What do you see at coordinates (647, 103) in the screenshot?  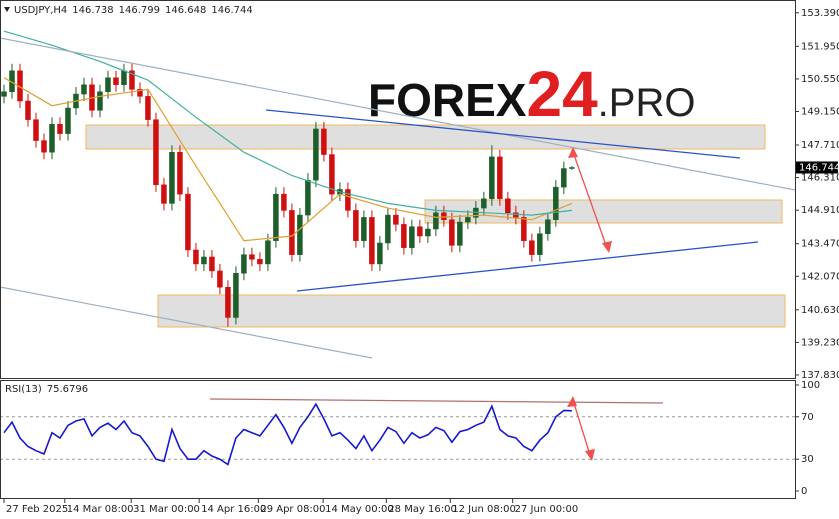 I see `logo-suffix: .PRO` at bounding box center [647, 103].